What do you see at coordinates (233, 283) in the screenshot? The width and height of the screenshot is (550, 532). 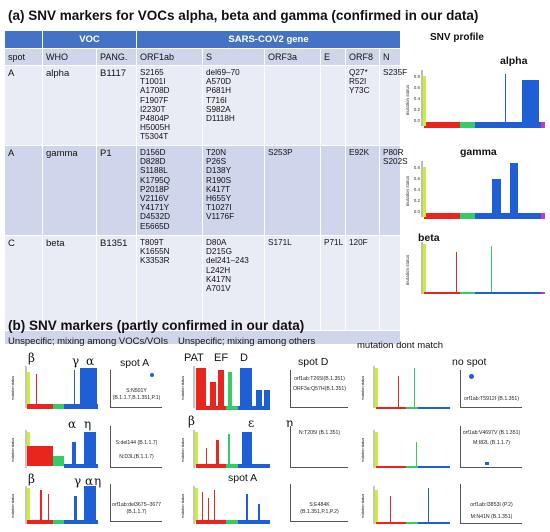 I see `cell-s: D80A D215G del241–243 L242H K417N A701V` at bounding box center [233, 283].